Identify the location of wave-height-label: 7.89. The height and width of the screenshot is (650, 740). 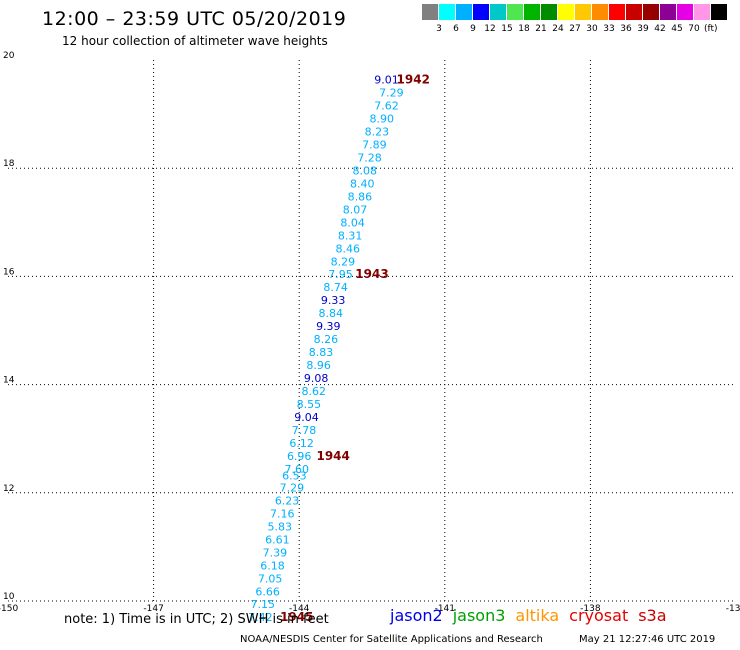
(374, 144).